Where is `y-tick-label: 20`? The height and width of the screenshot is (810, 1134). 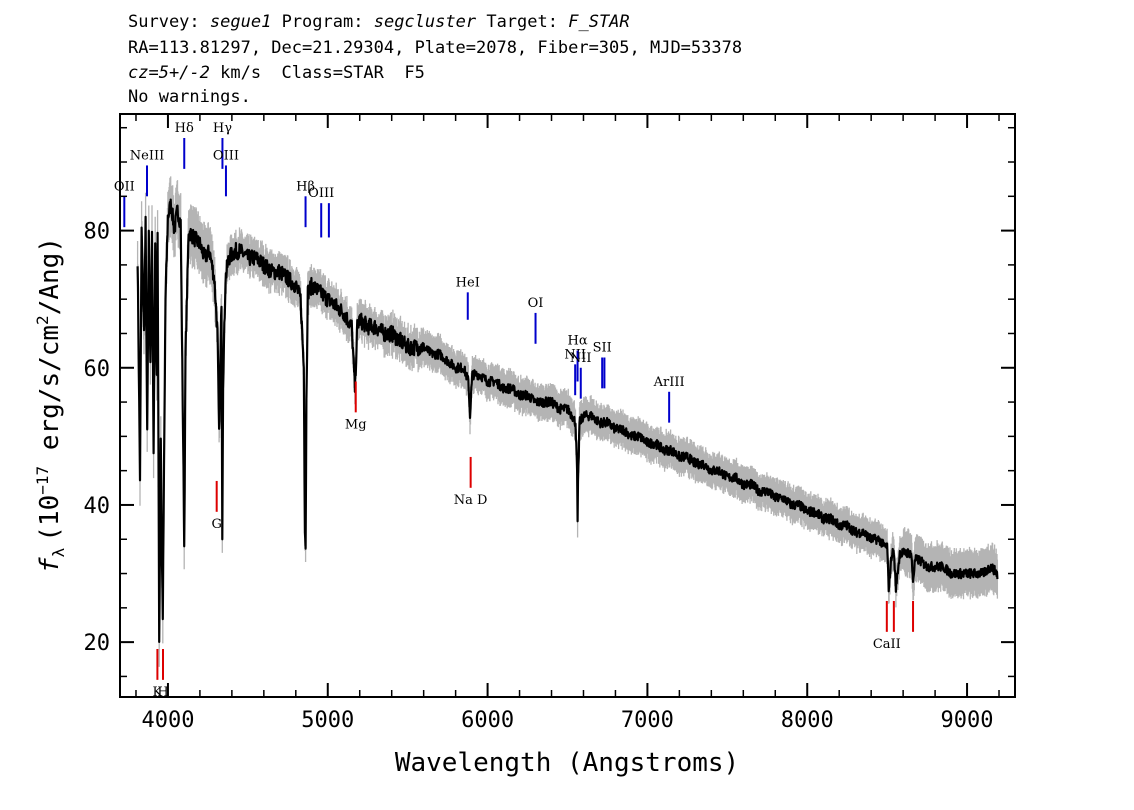 y-tick-label: 20 is located at coordinates (97, 643).